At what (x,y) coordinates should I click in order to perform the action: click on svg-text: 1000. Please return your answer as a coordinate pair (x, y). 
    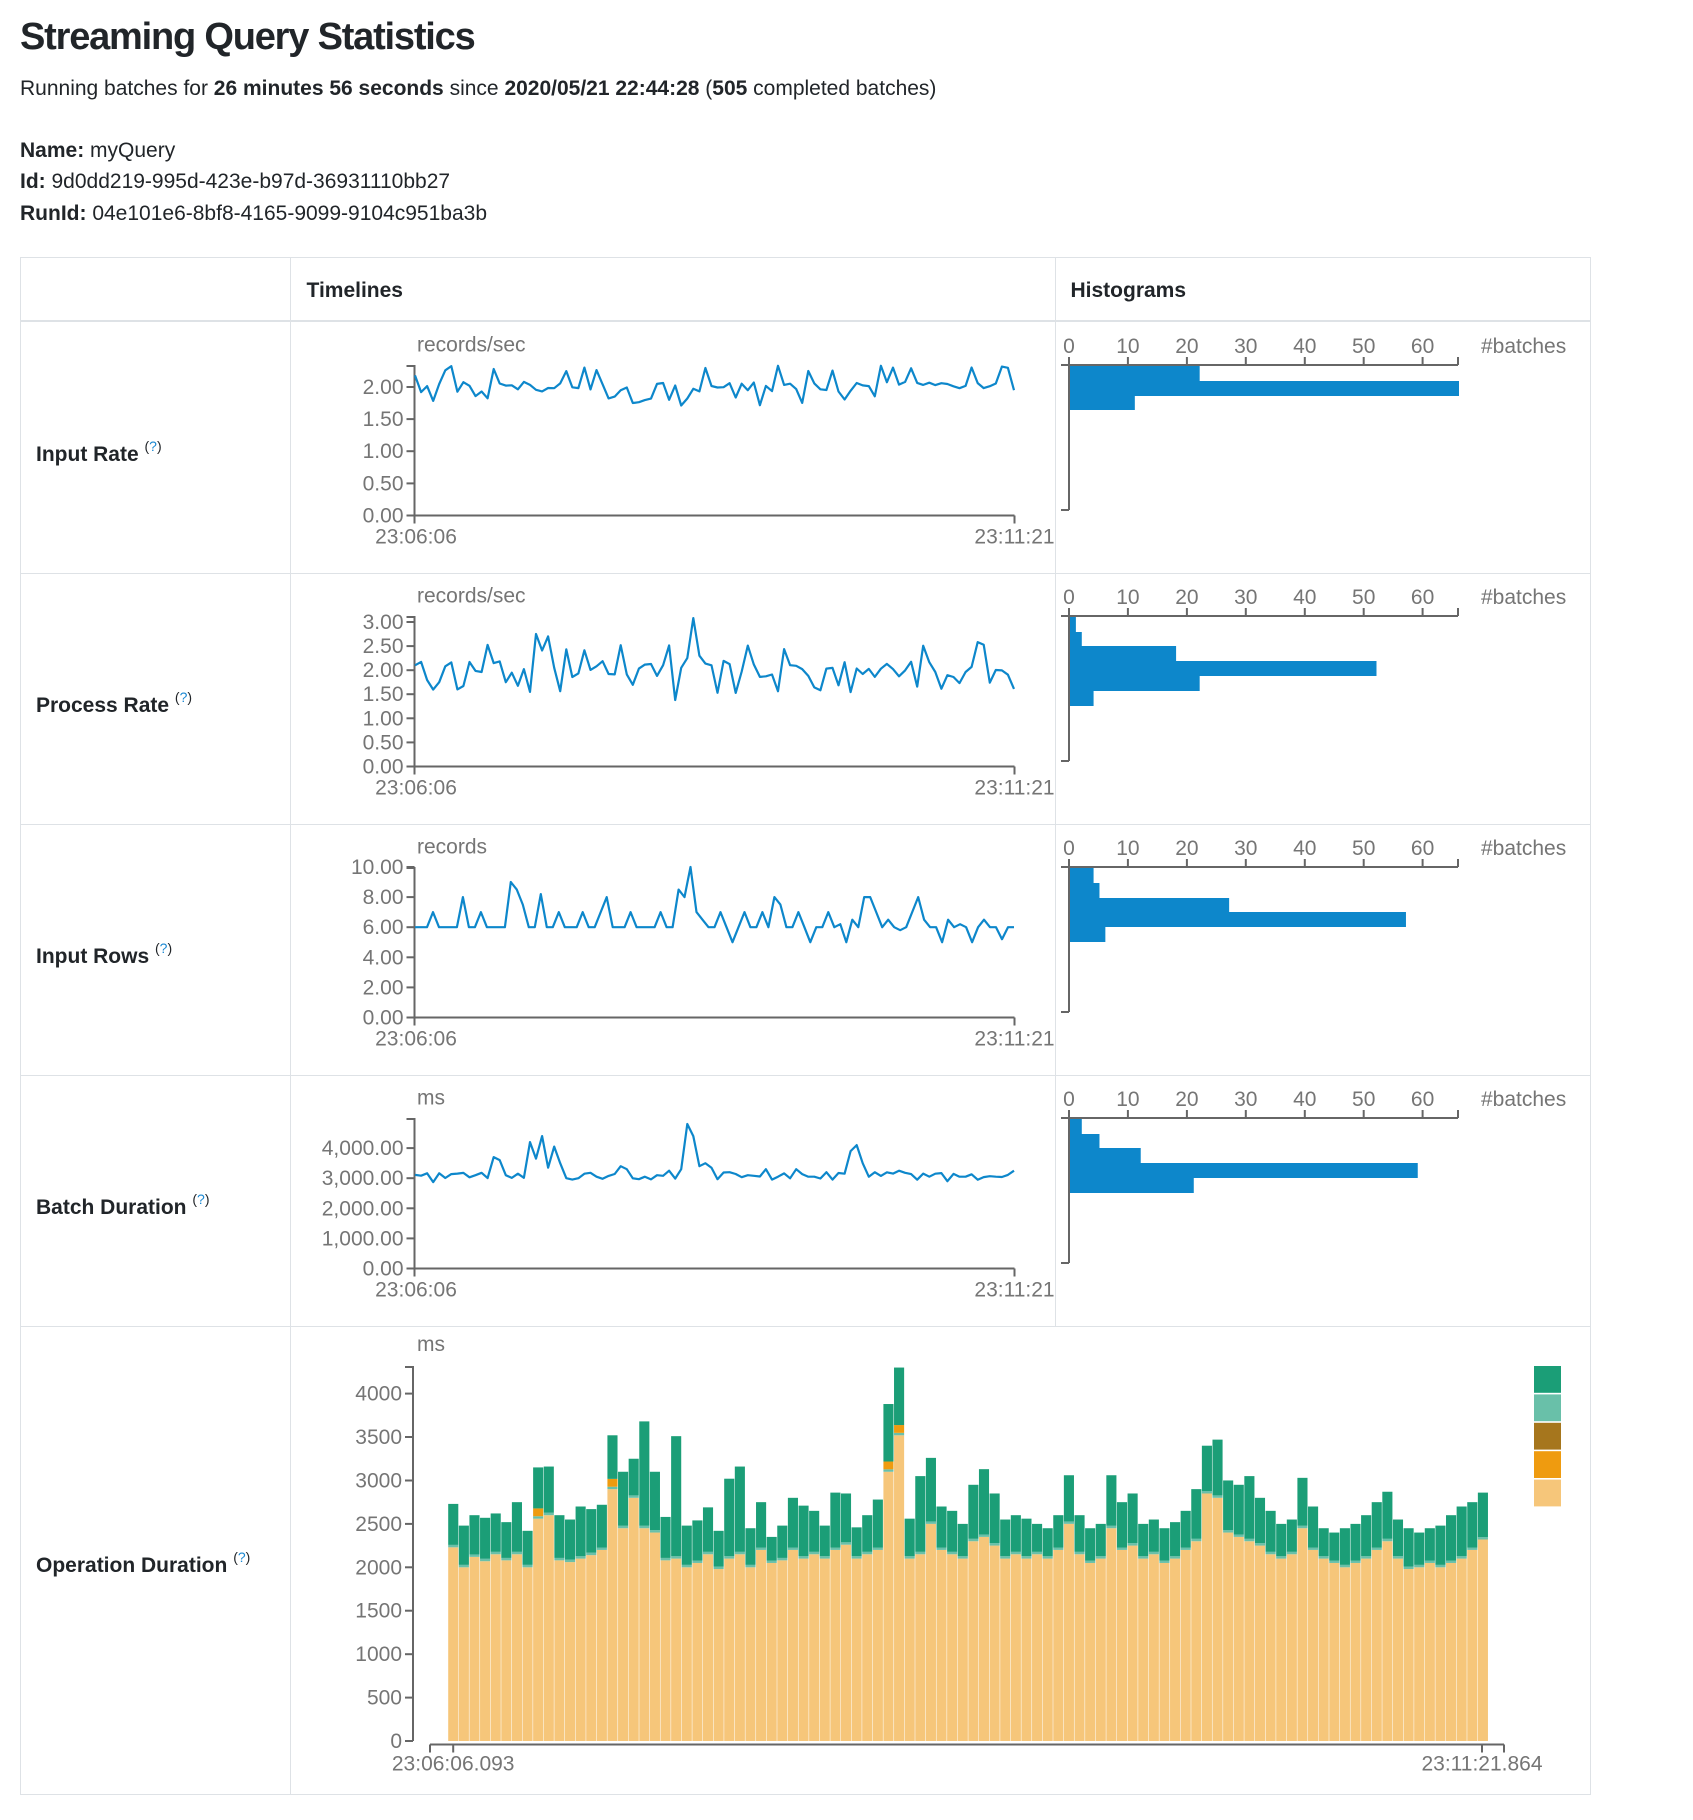
    Looking at the image, I should click on (378, 1654).